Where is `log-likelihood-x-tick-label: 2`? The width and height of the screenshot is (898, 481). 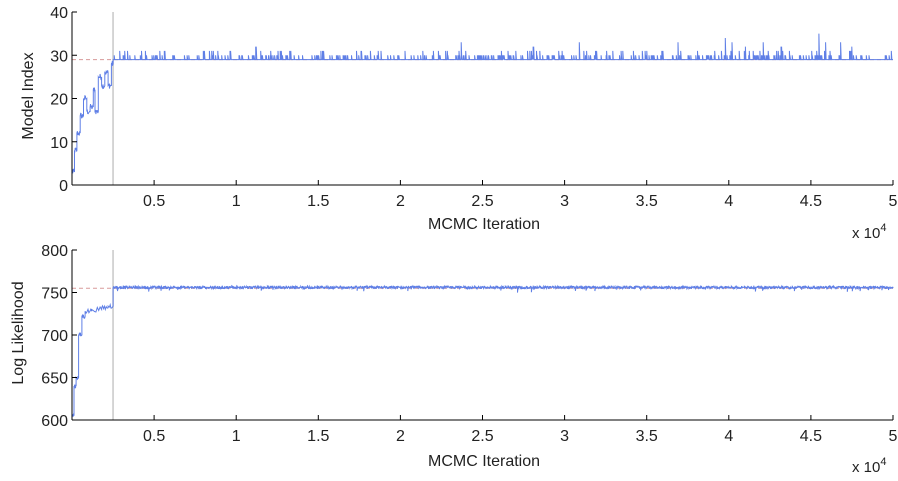
log-likelihood-x-tick-label: 2 is located at coordinates (400, 436).